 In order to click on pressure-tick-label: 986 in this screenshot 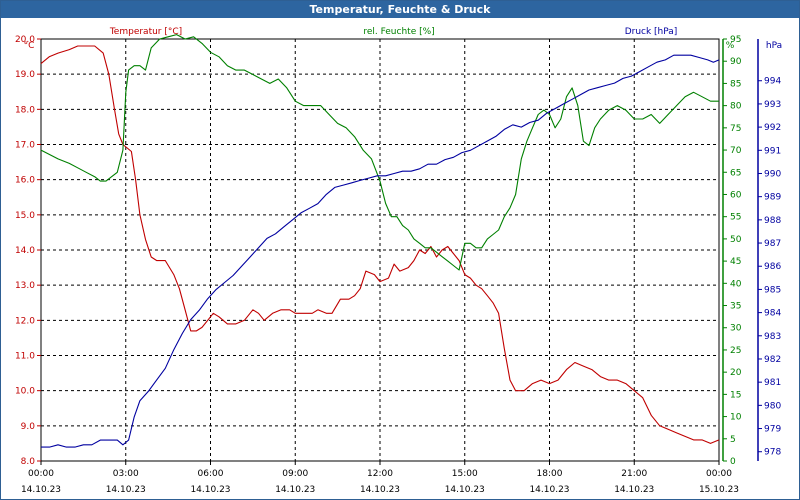, I will do `click(772, 267)`.